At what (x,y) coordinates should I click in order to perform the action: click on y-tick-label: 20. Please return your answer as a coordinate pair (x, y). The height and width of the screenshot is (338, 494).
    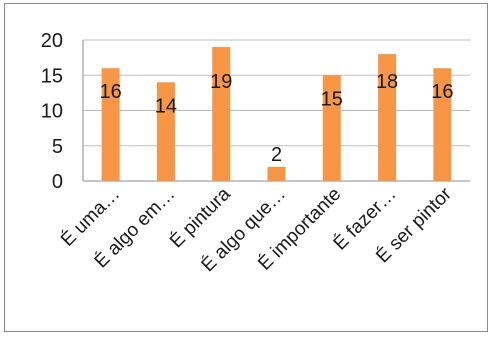
    Looking at the image, I should click on (52, 41).